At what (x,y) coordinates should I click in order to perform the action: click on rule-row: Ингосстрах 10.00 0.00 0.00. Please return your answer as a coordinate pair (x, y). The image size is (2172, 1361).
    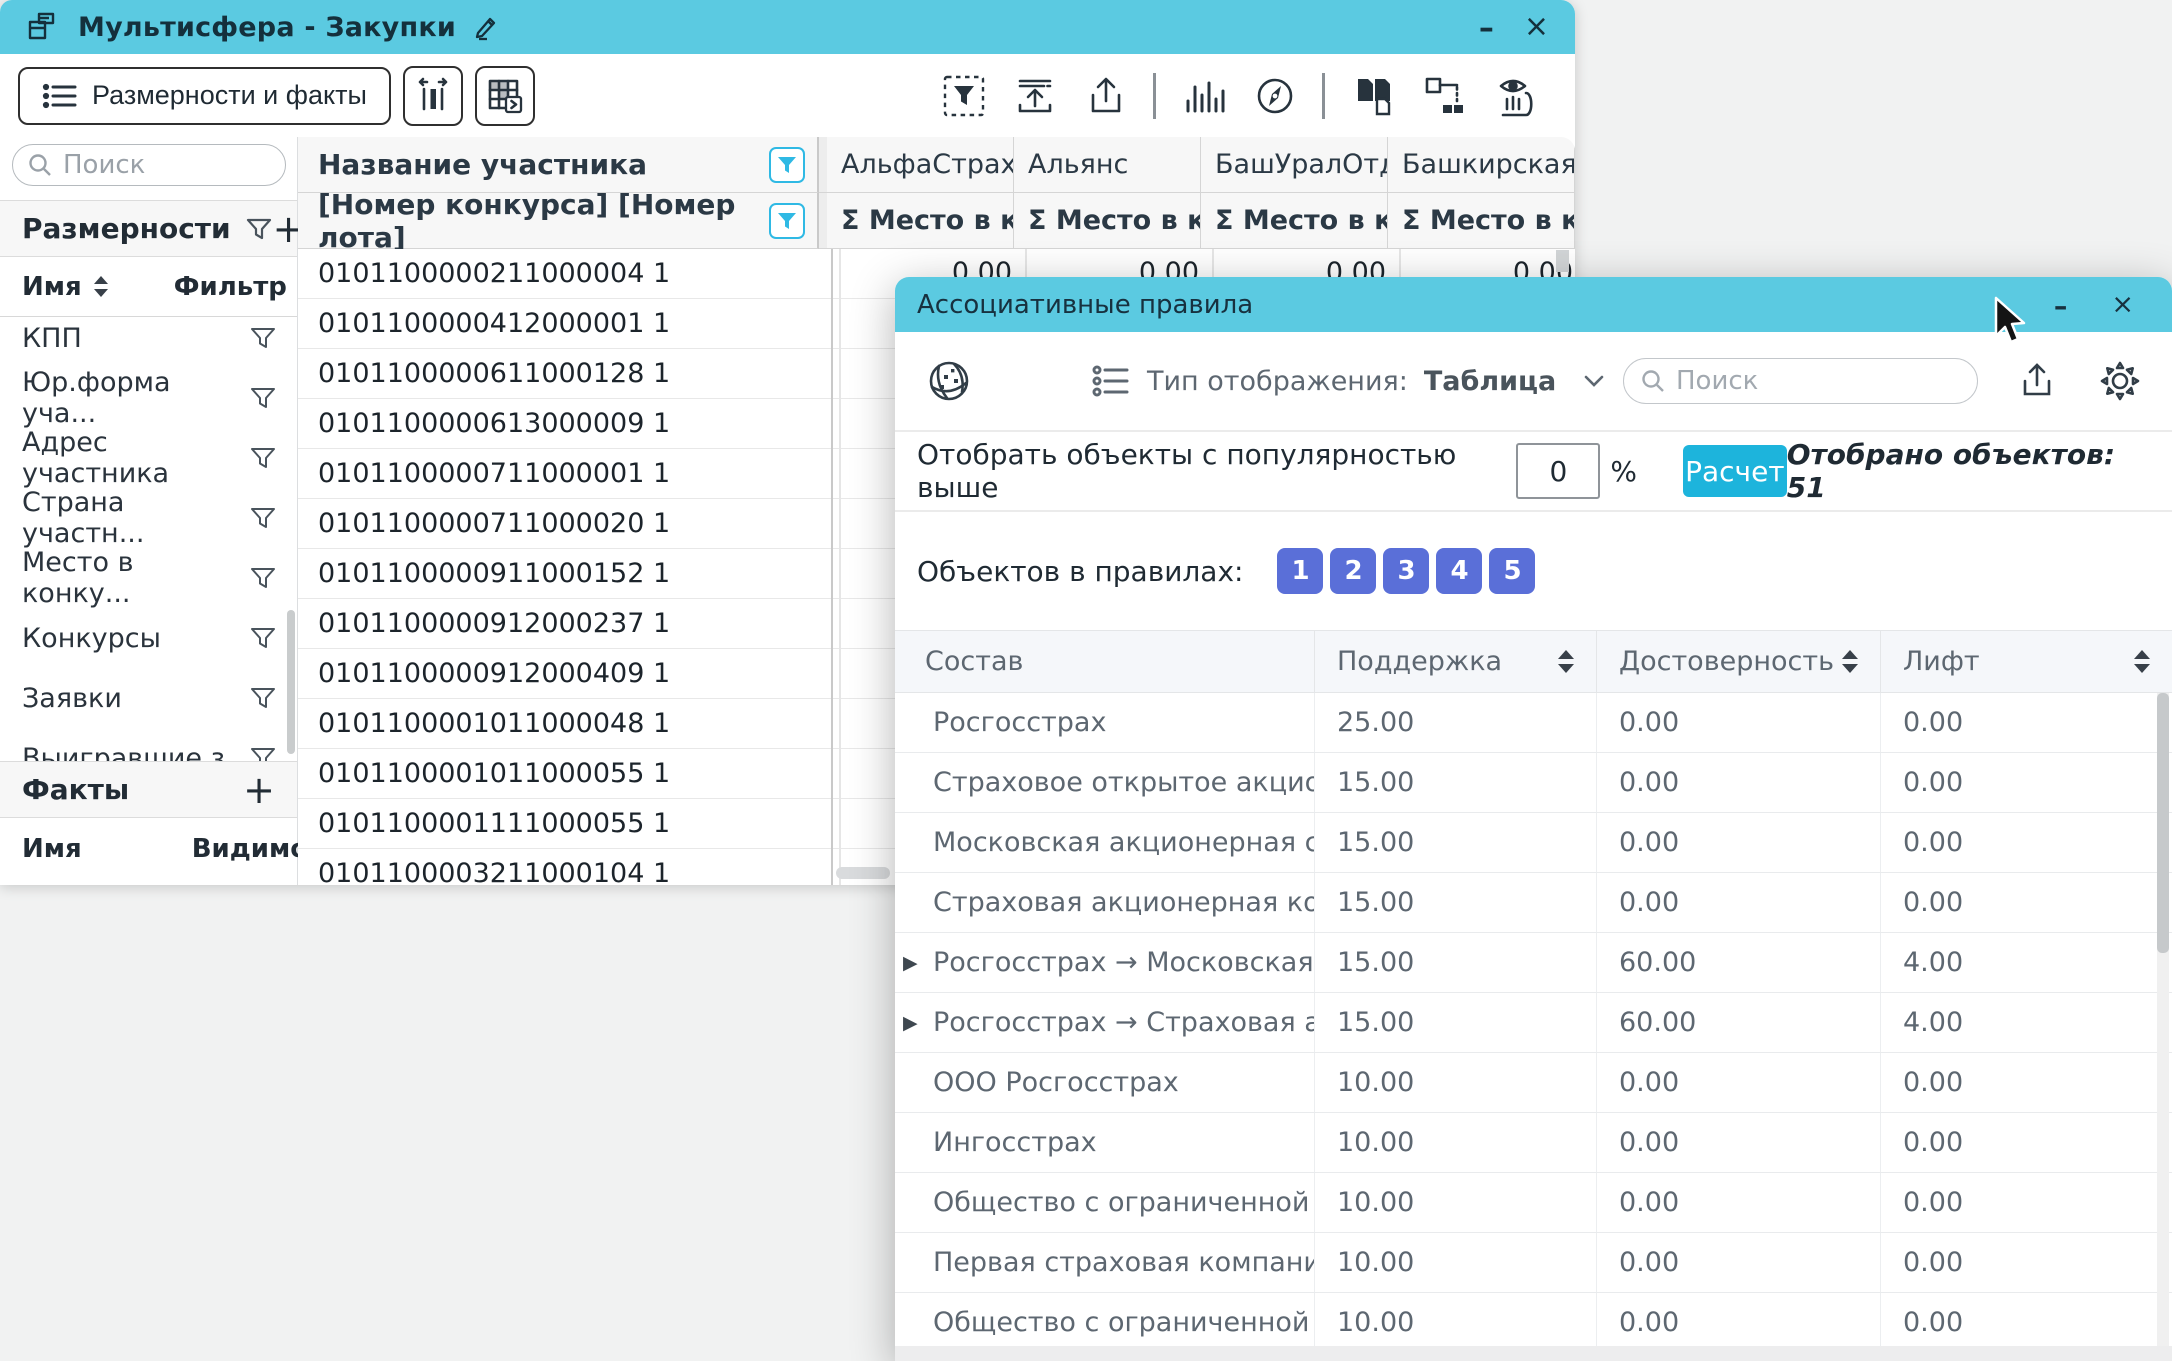
    Looking at the image, I should click on (1533, 1143).